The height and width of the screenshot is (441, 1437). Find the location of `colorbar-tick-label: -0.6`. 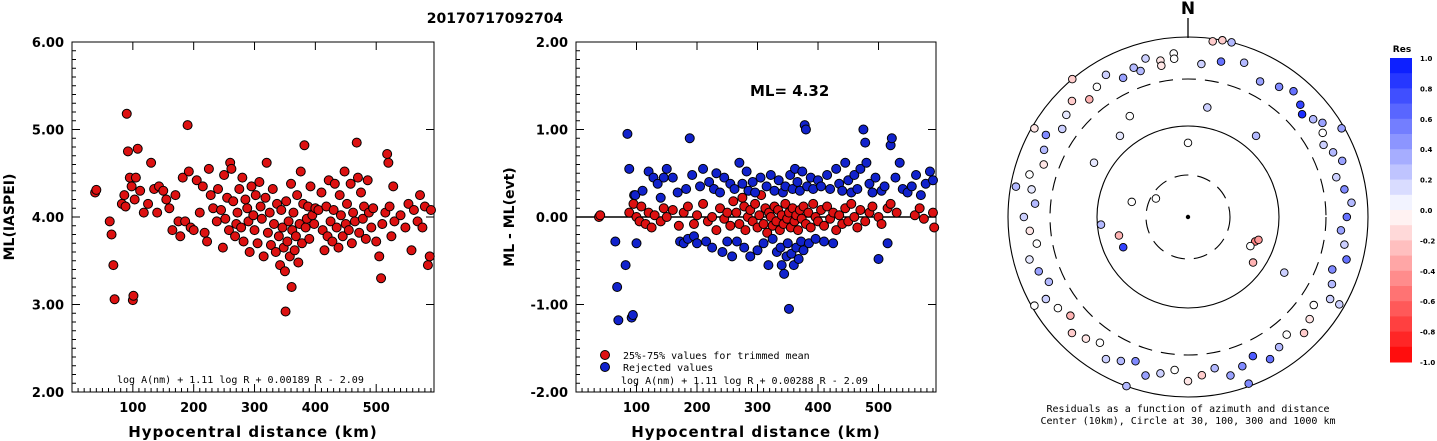

colorbar-tick-label: -0.6 is located at coordinates (1427, 302).